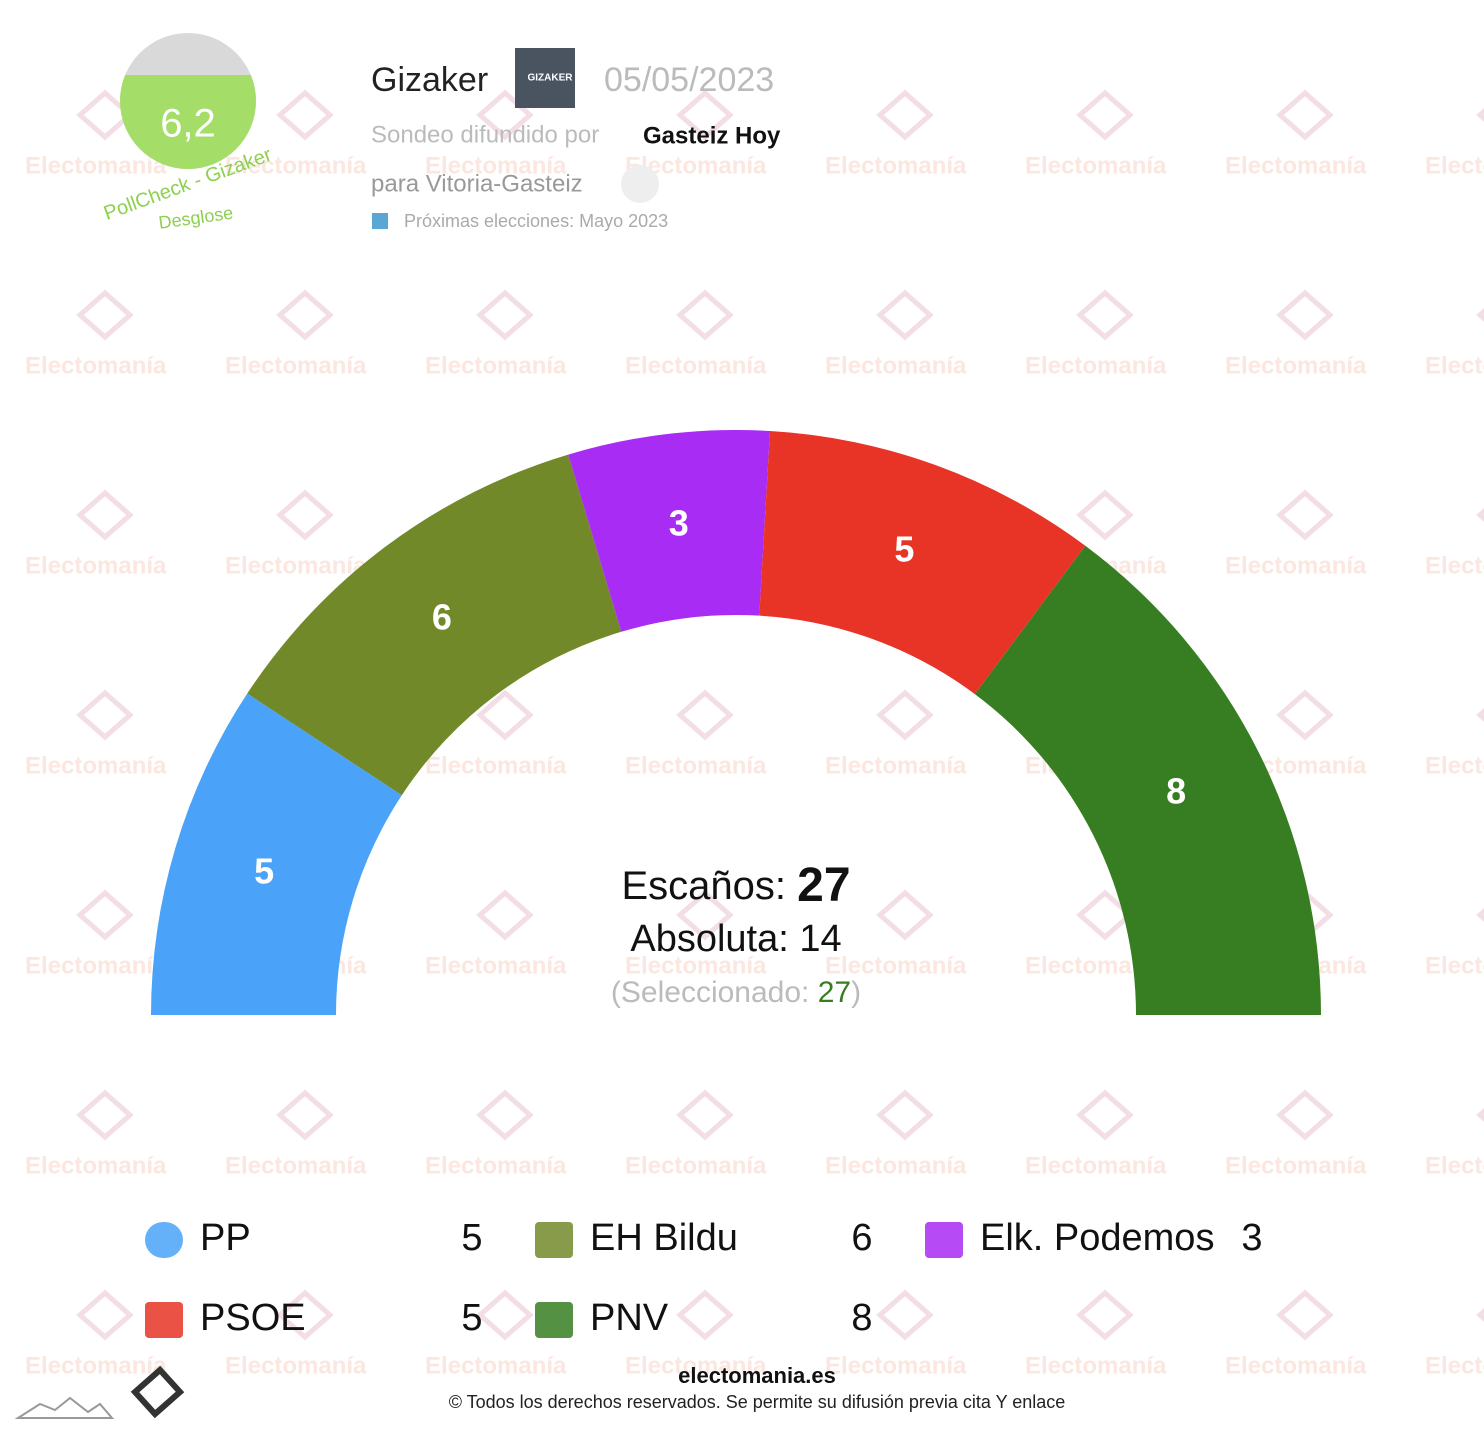 Image resolution: width=1484 pixels, height=1432 pixels. I want to click on next-elections: Próximas elecciones: Mayo 2023, so click(536, 221).